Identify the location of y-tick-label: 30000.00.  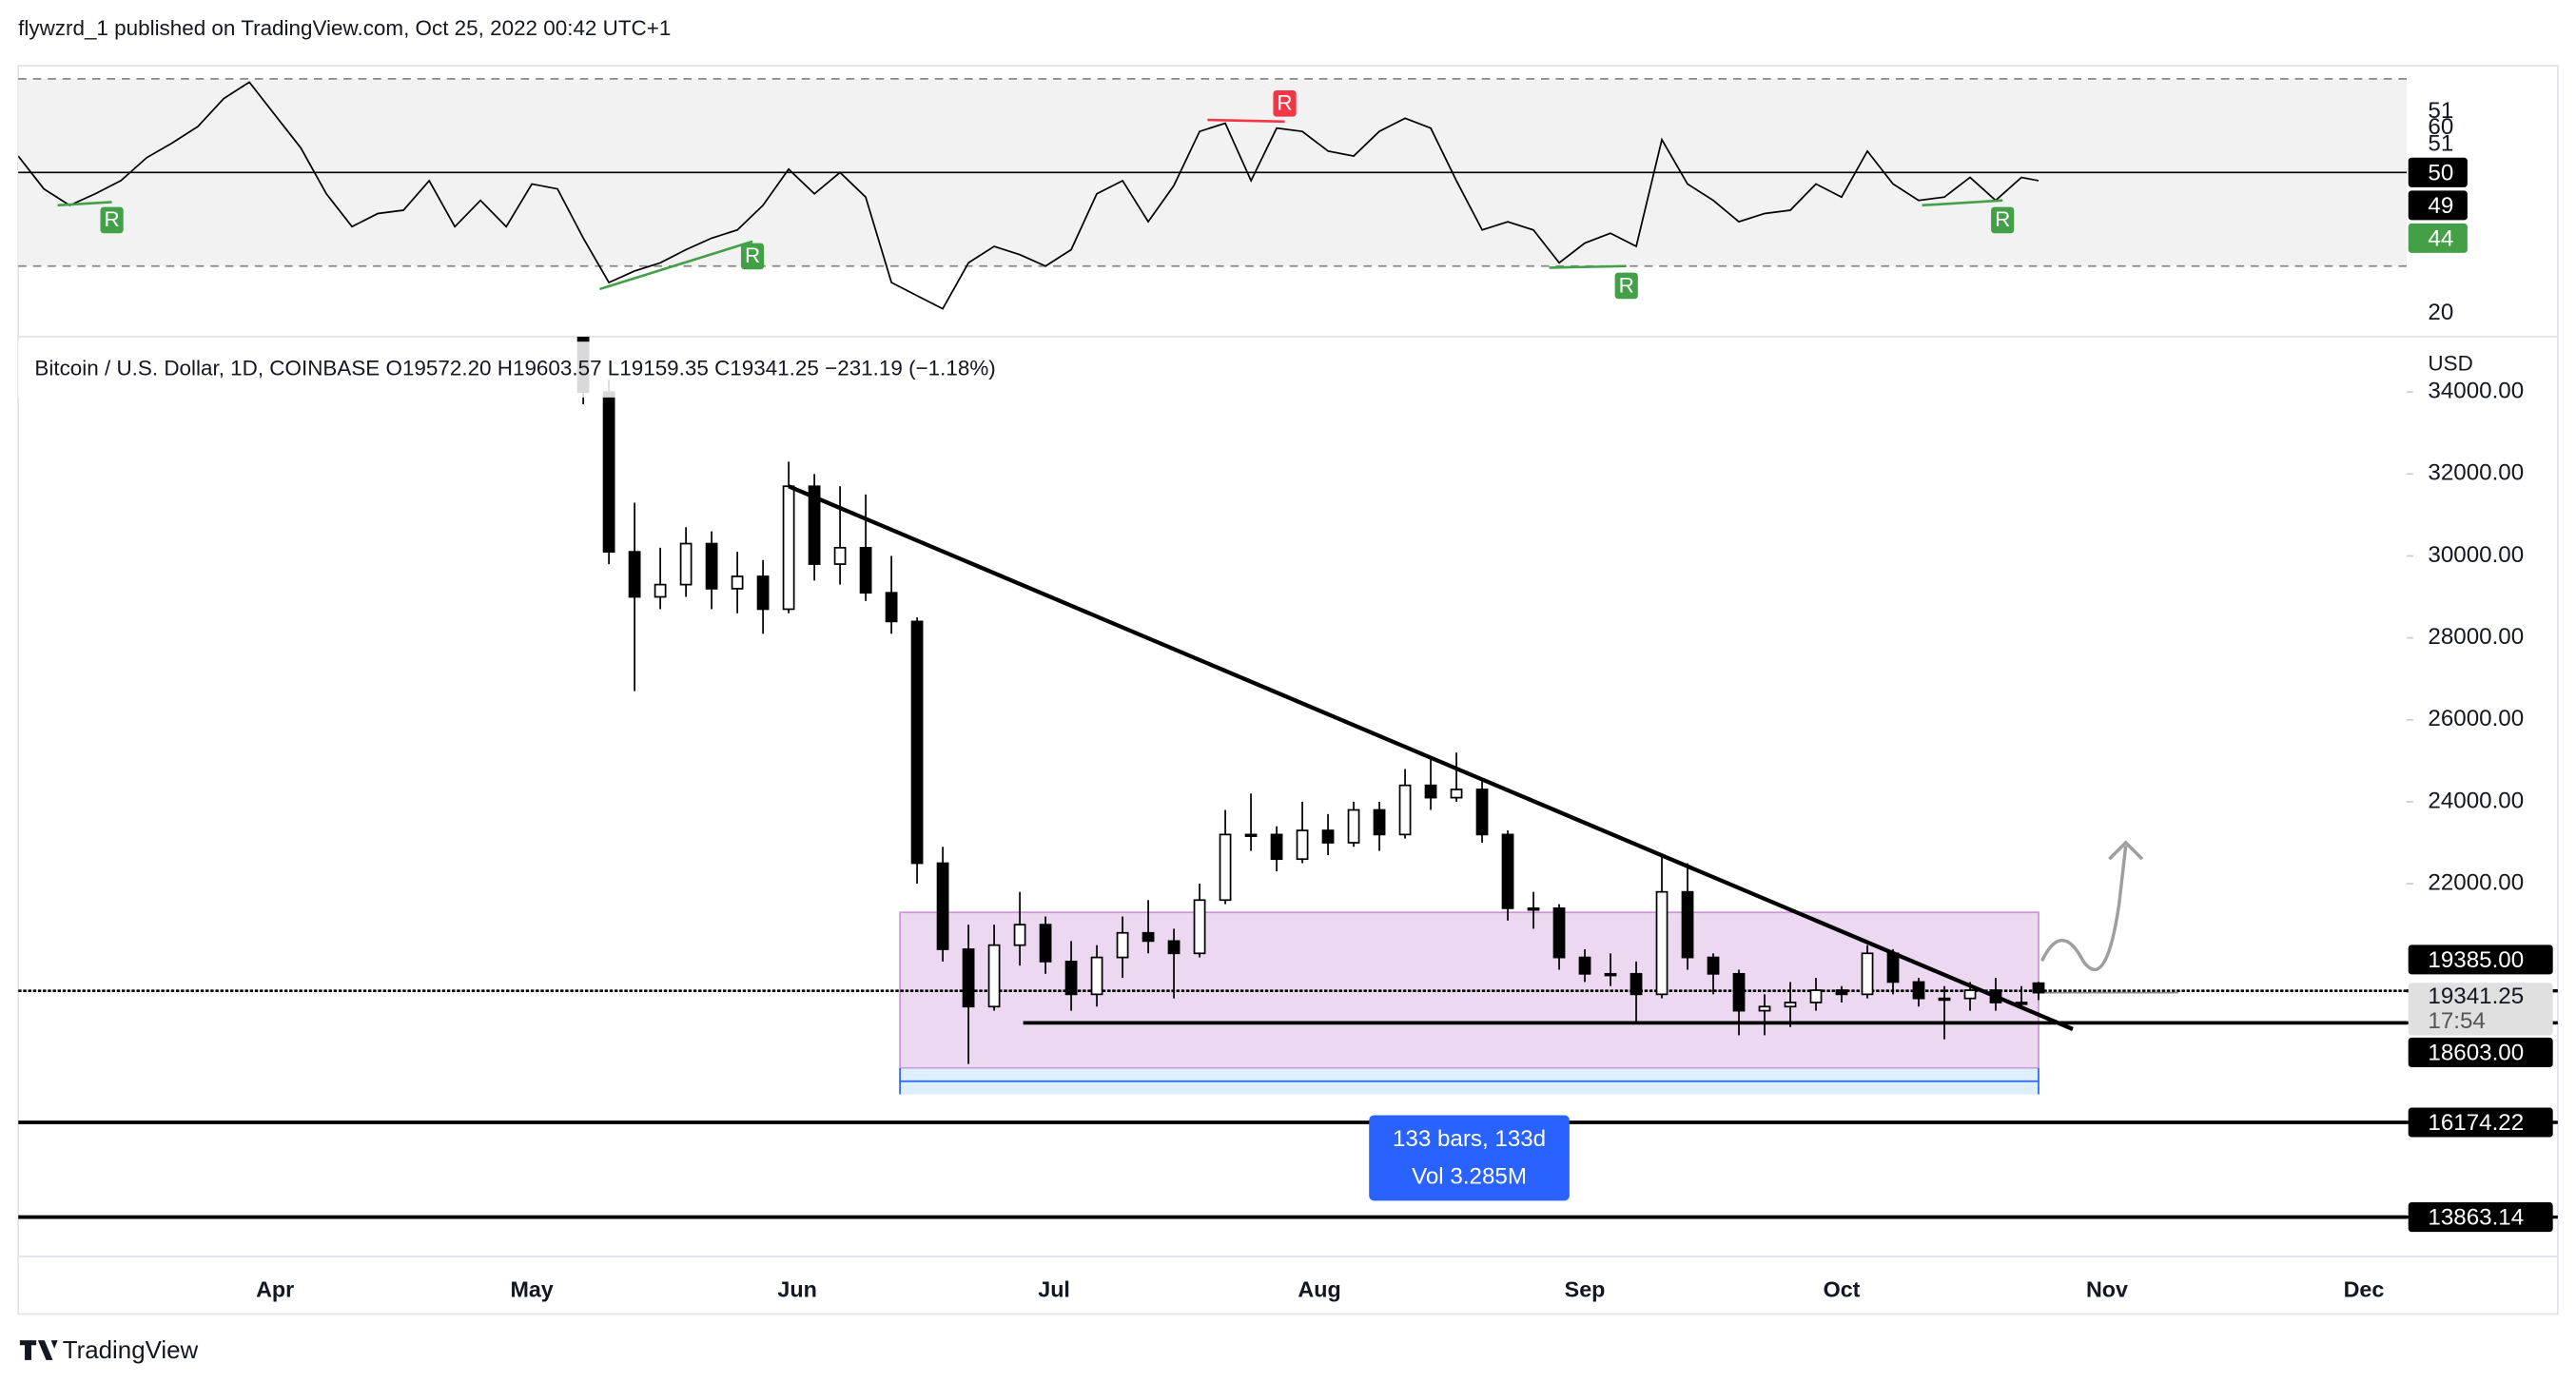
(2476, 555).